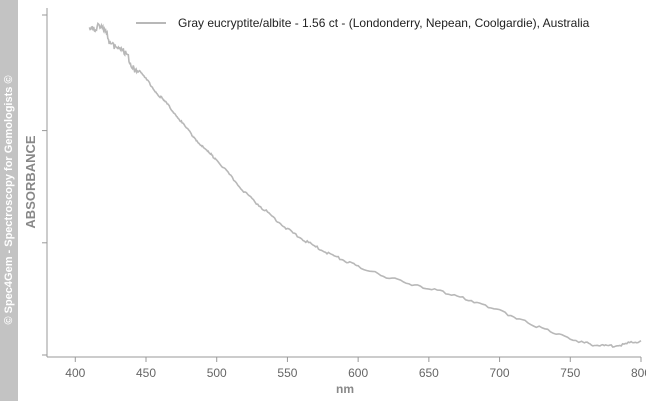 This screenshot has width=646, height=401. What do you see at coordinates (500, 373) in the screenshot?
I see `x-tick-label: 700` at bounding box center [500, 373].